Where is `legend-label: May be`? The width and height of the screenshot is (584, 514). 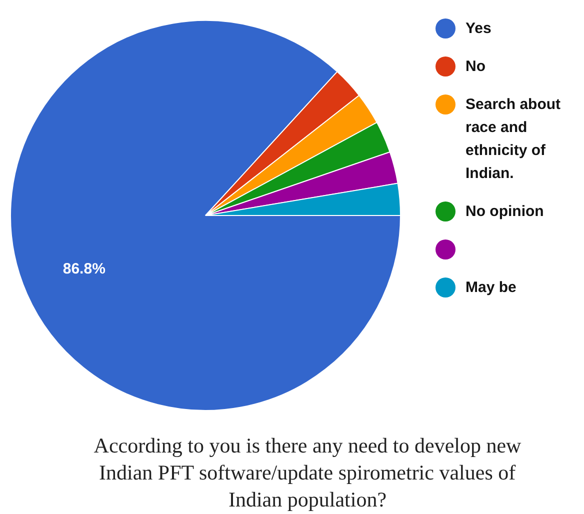 legend-label: May be is located at coordinates (491, 287).